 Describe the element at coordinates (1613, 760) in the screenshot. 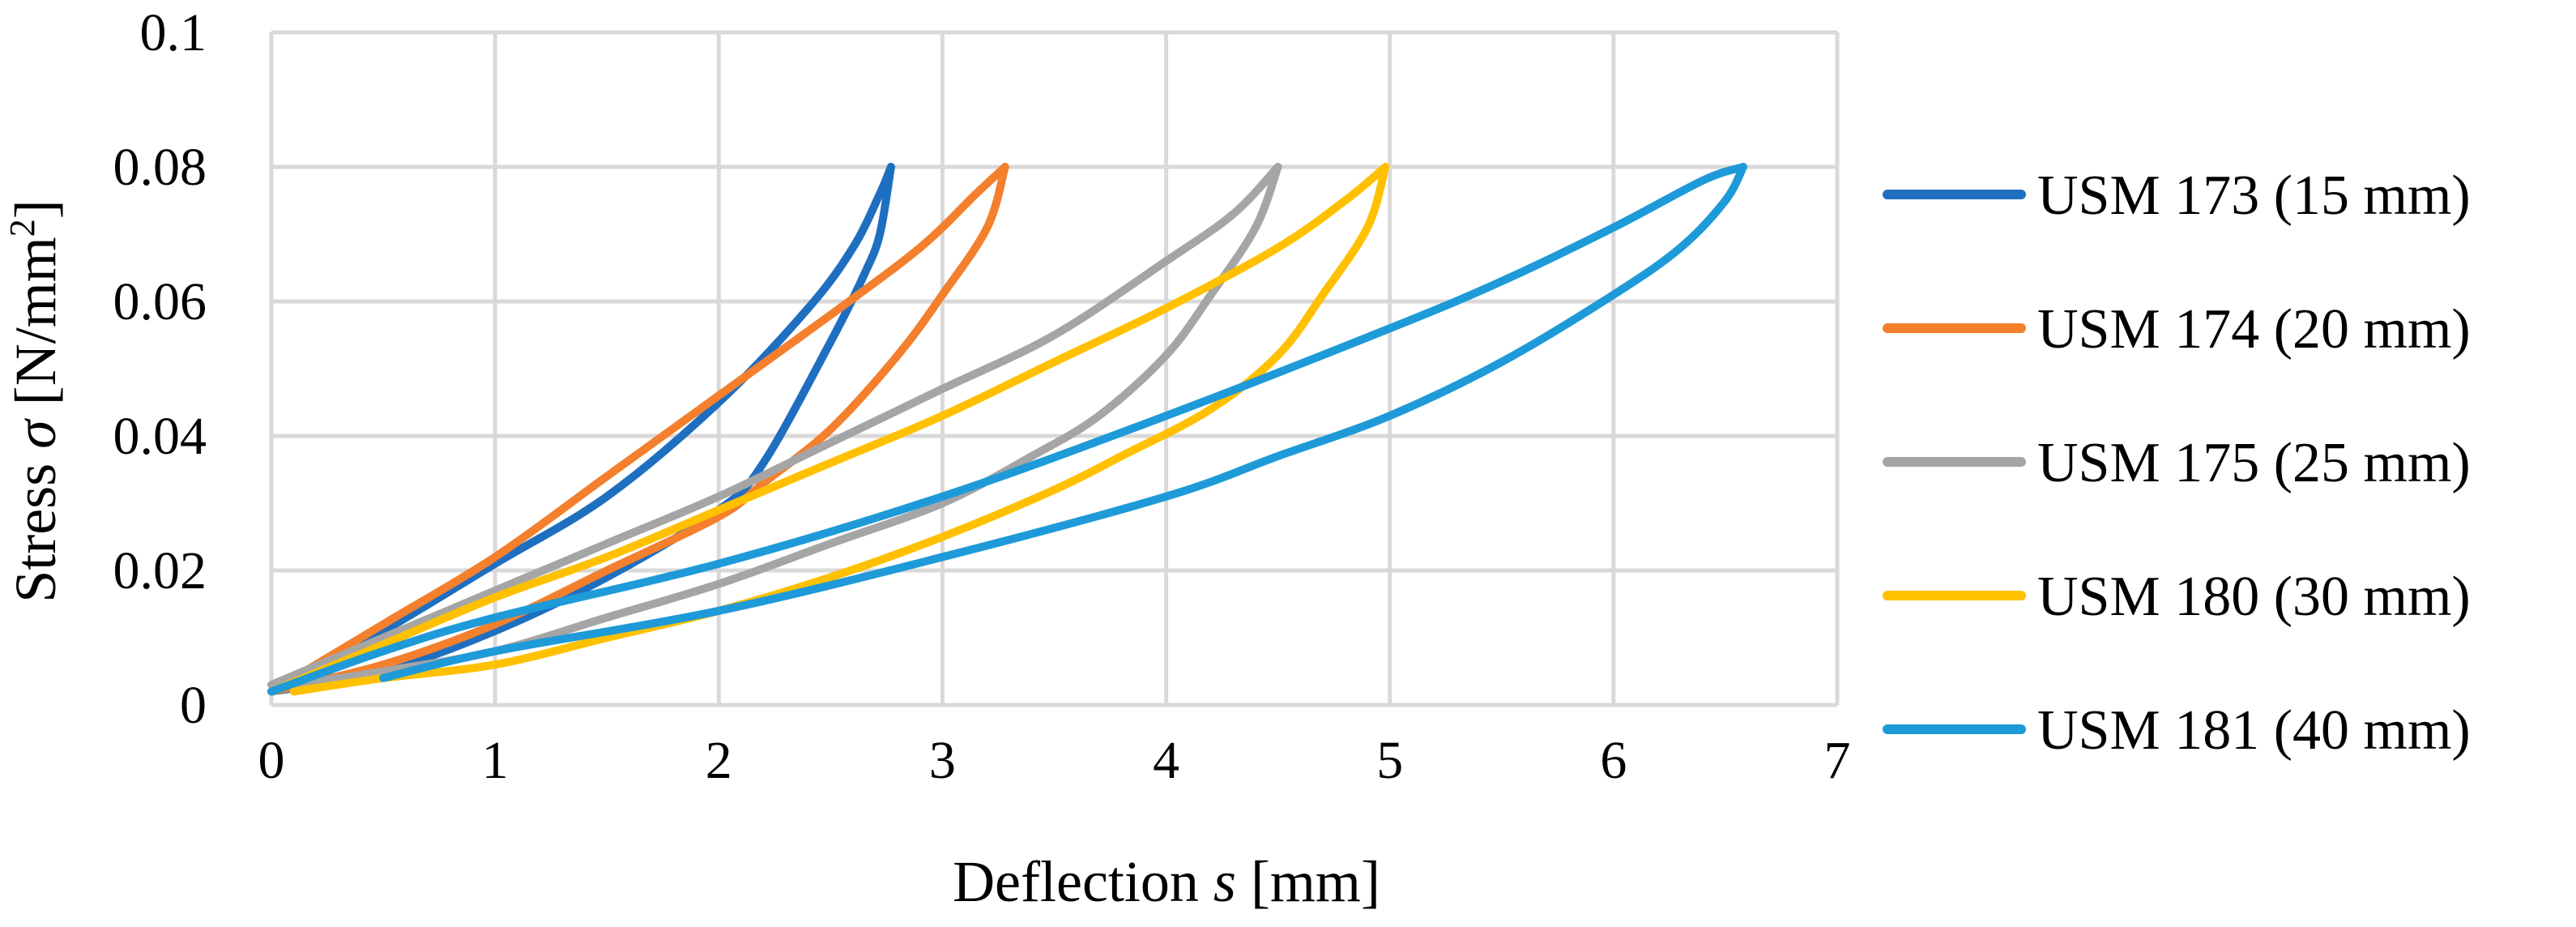

I see `x-tick-label: 6` at that location.